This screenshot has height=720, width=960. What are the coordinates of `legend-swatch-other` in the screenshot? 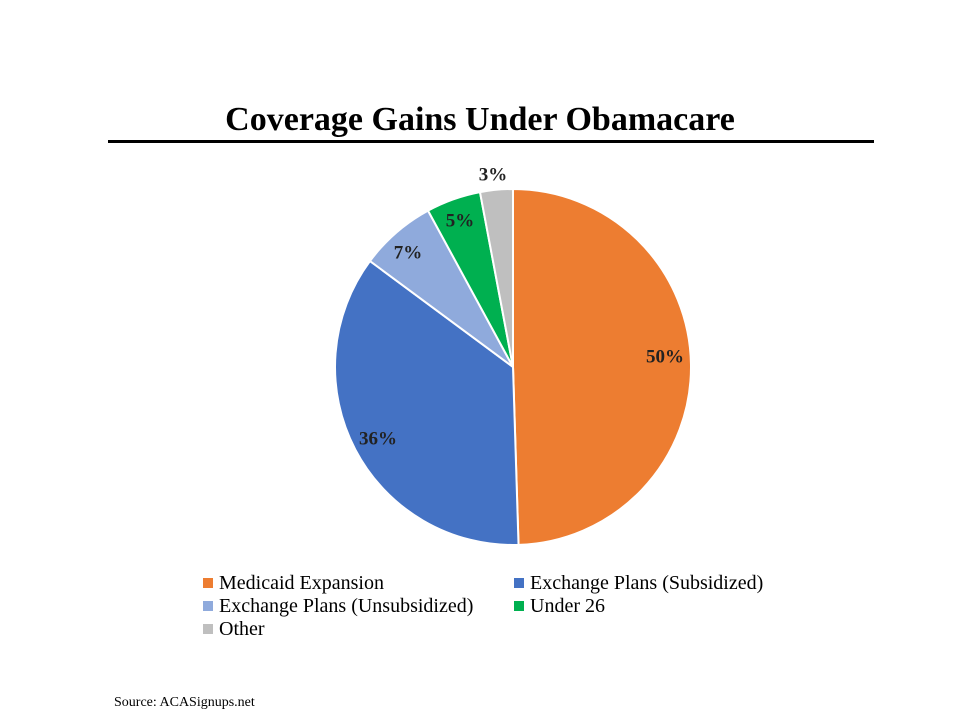 It's located at (208, 629).